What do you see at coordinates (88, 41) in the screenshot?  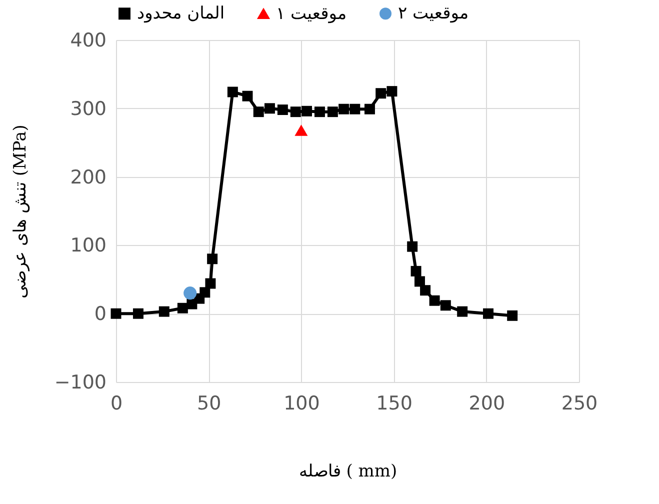 I see `y-tick-label: 400` at bounding box center [88, 41].